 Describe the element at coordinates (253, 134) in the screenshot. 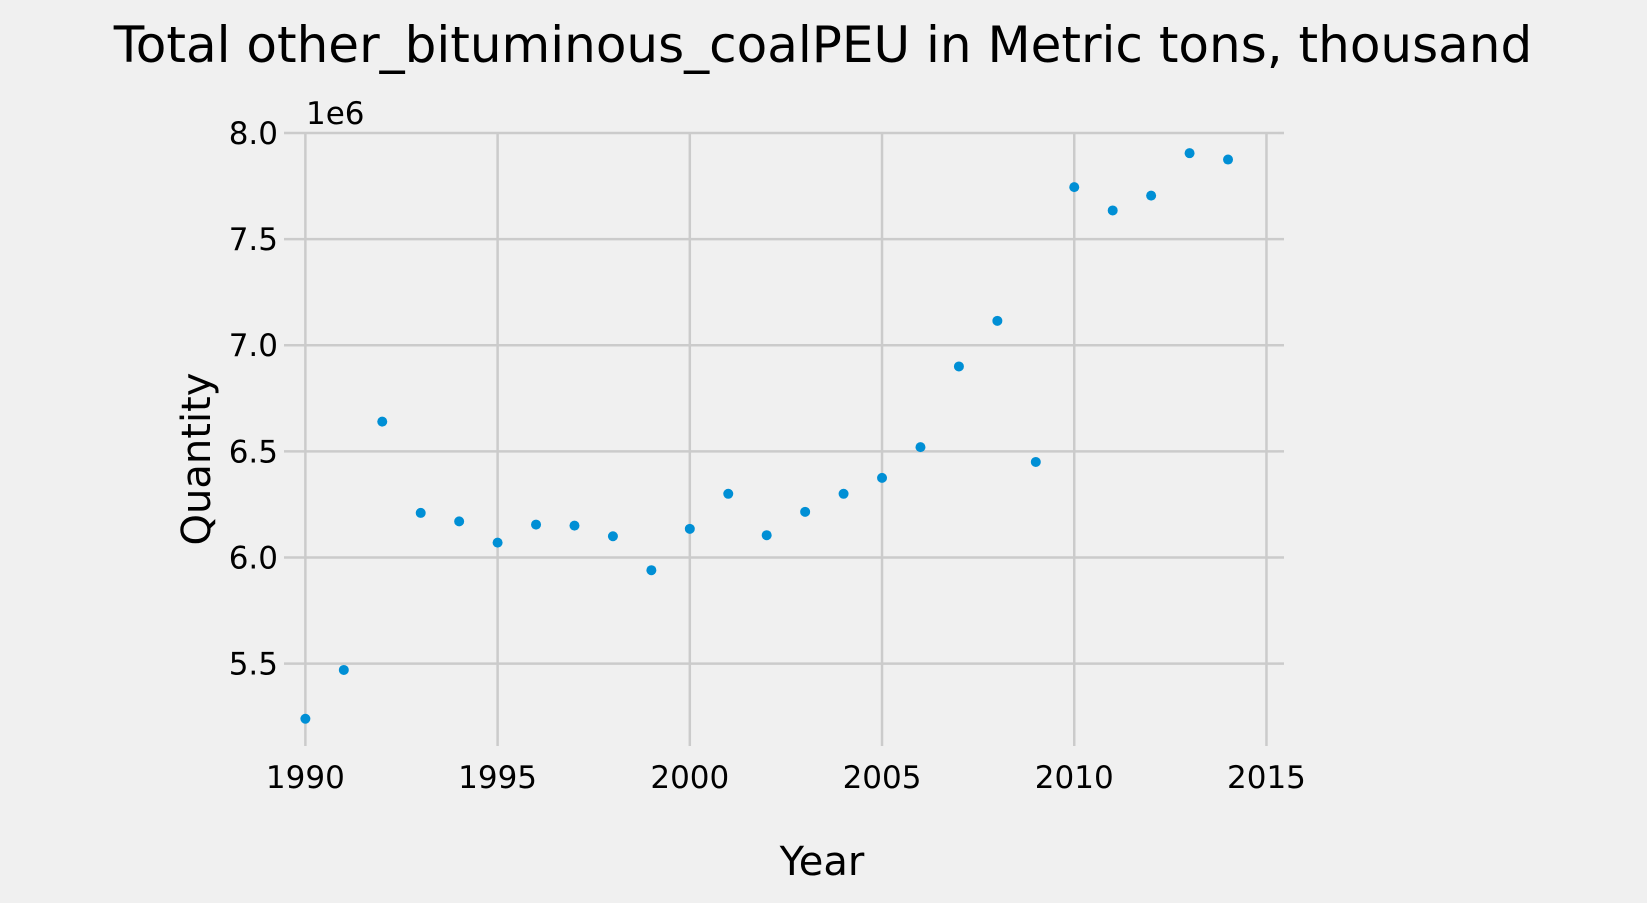

I see `y-tick-label: 8.0` at that location.